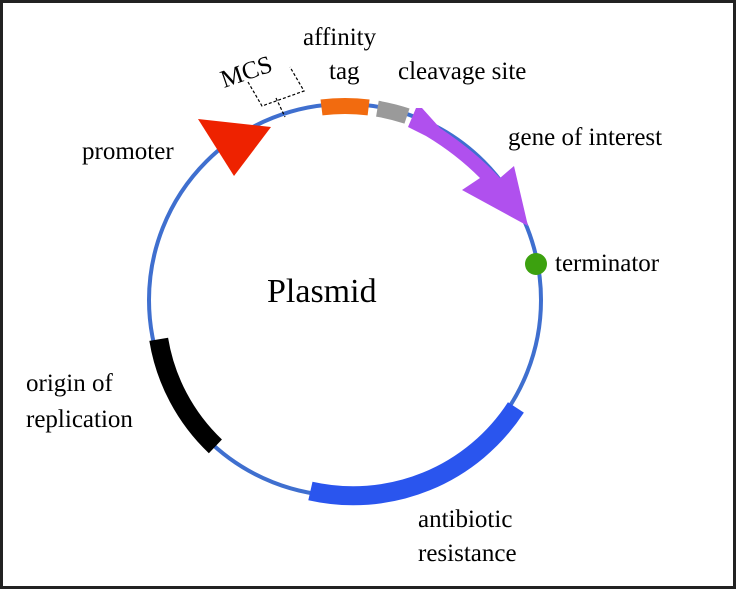 The width and height of the screenshot is (736, 589). Describe the element at coordinates (607, 263) in the screenshot. I see `terminator-label: terminator` at that location.